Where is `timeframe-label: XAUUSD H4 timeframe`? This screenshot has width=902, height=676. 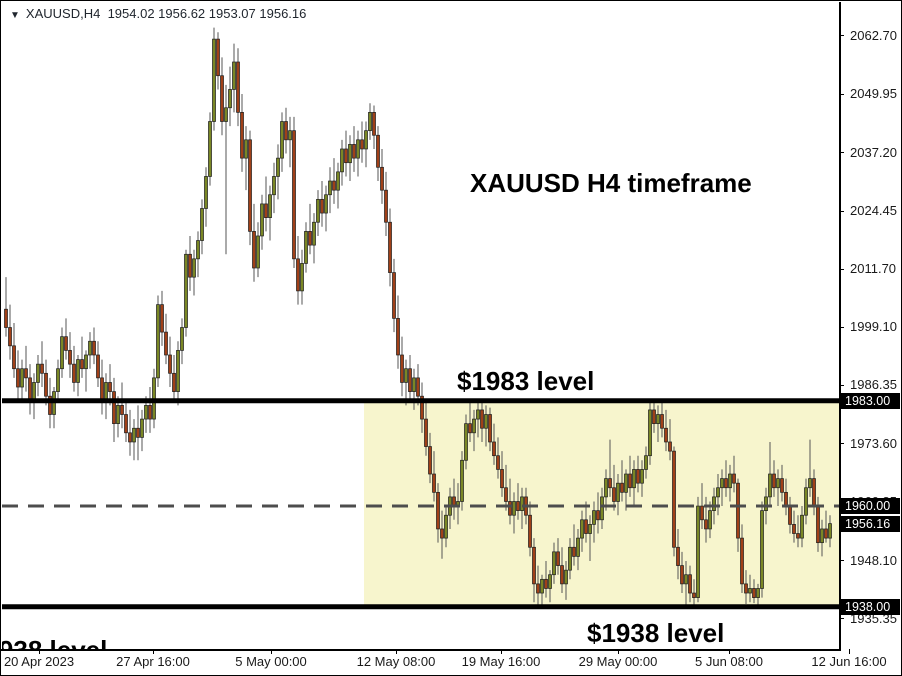
timeframe-label: XAUUSD H4 timeframe is located at coordinates (611, 183).